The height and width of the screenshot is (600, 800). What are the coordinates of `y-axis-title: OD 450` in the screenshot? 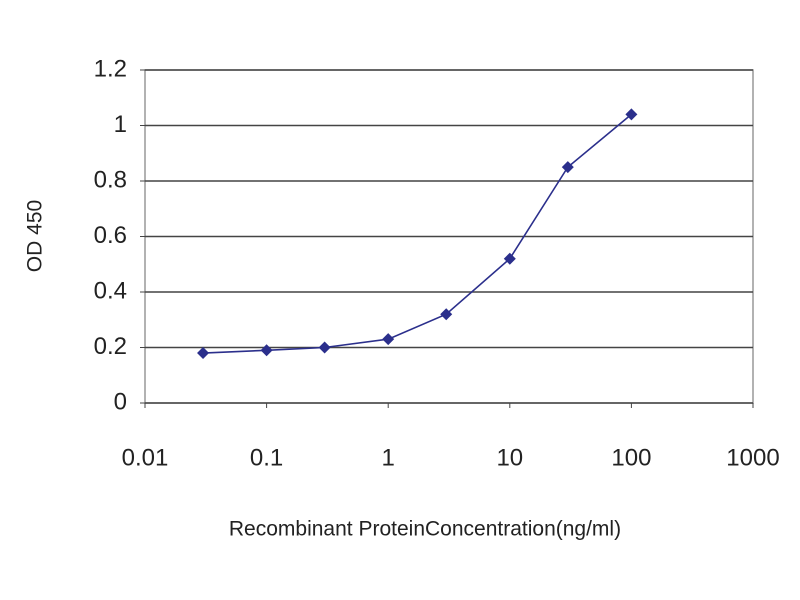 It's located at (35, 236).